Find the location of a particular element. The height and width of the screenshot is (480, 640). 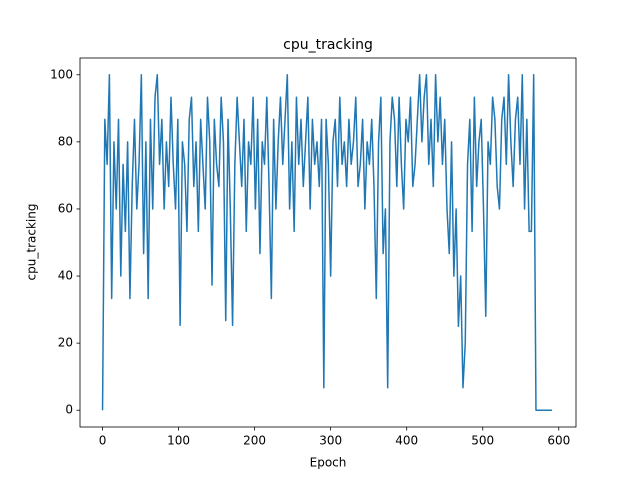

x-tick-label: 500 is located at coordinates (482, 441).